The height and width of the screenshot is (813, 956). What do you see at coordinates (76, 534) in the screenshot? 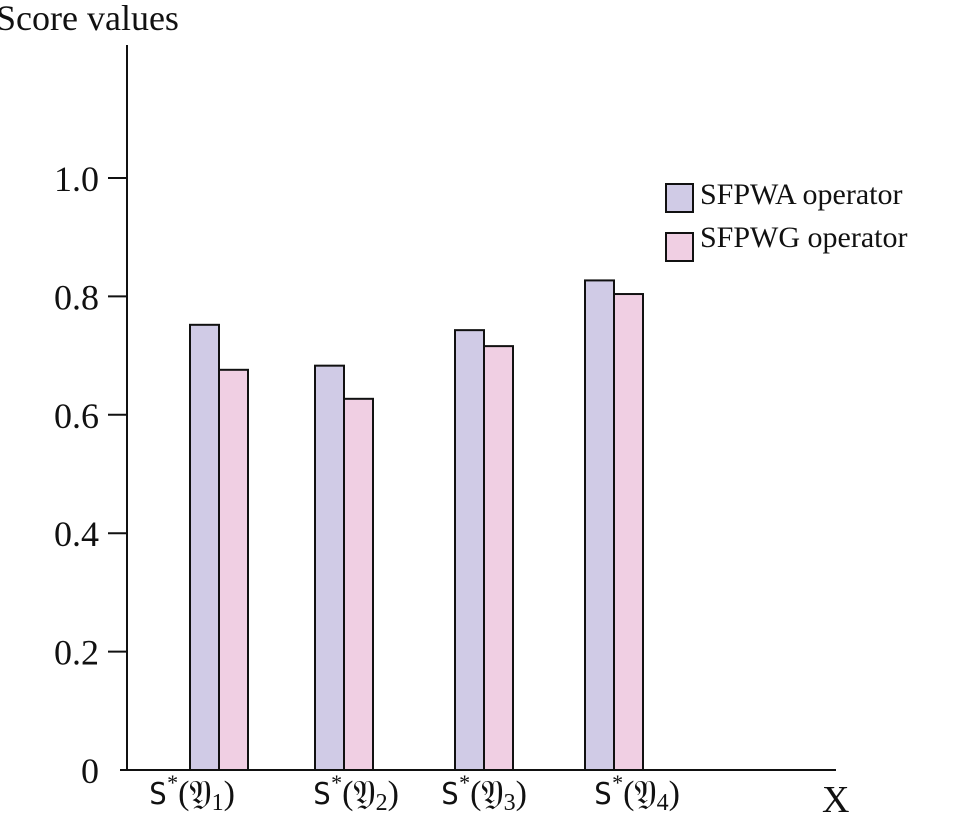
I see `y-tick-label: 0.4` at bounding box center [76, 534].